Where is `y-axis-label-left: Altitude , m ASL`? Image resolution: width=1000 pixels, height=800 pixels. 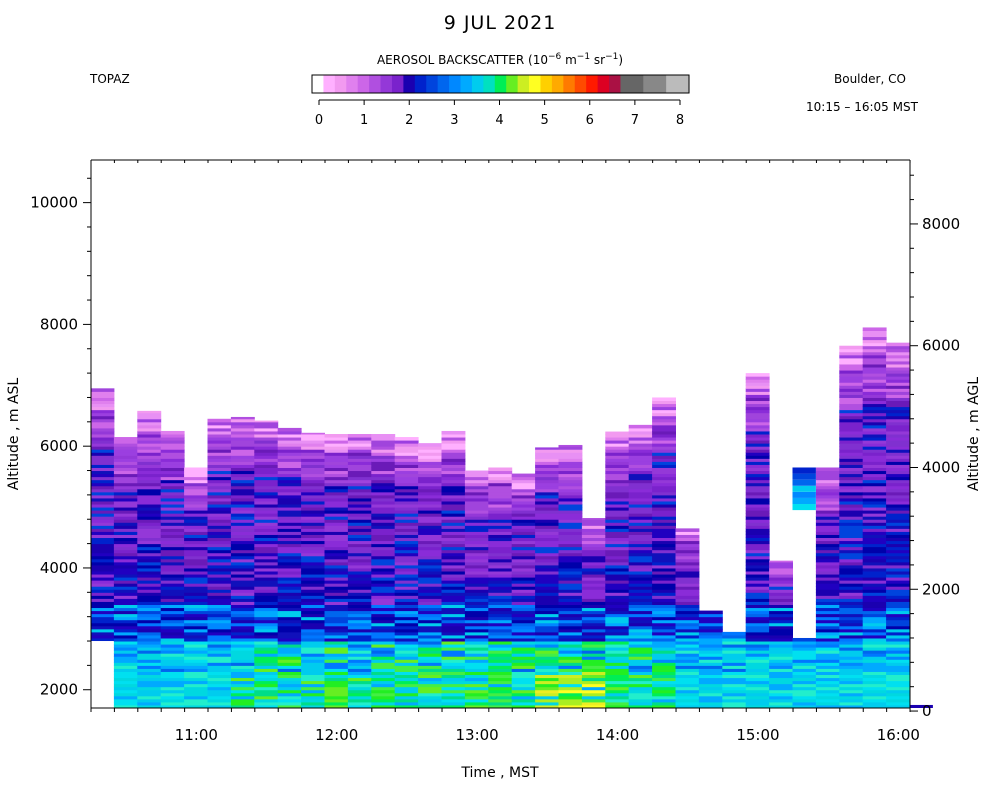 y-axis-label-left: Altitude , m ASL is located at coordinates (14, 434).